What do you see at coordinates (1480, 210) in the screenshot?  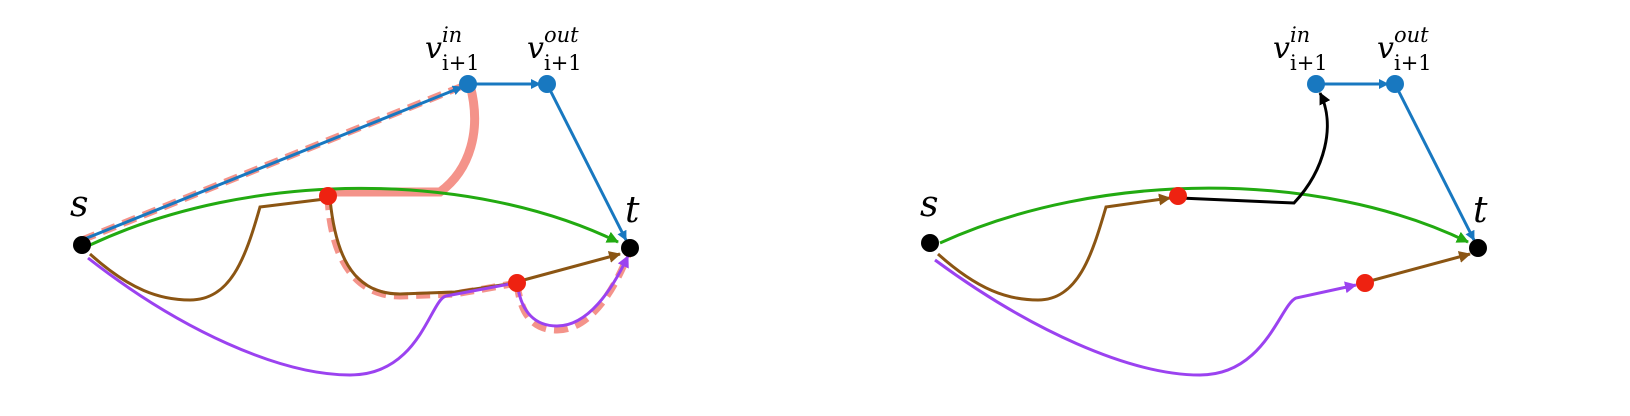 I see `label-t-r: t` at bounding box center [1480, 210].